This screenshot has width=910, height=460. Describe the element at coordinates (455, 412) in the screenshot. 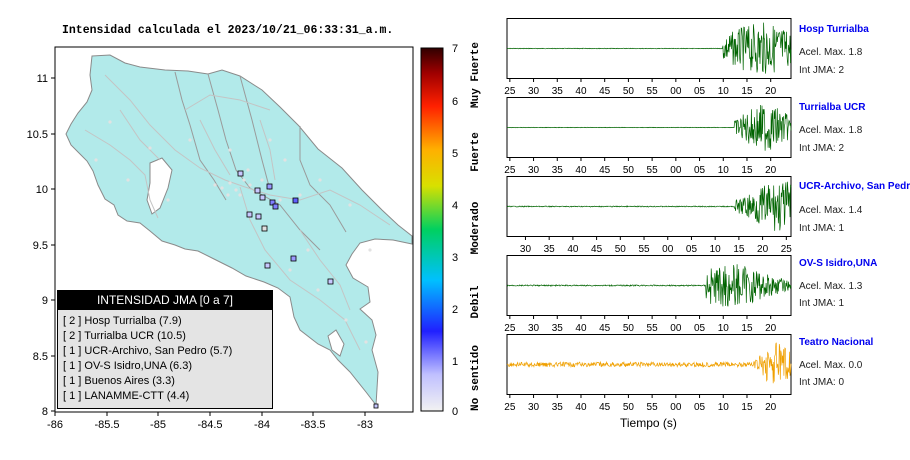

I see `colorbar-tick: 0` at that location.